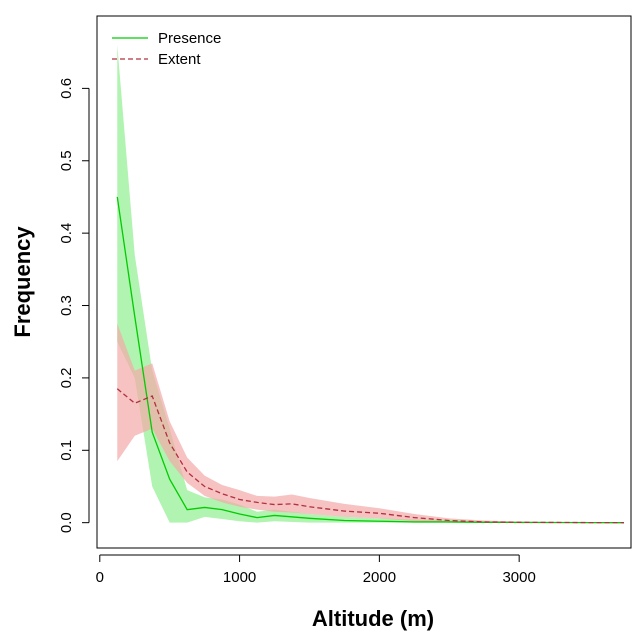 The width and height of the screenshot is (640, 632). I want to click on y-tick-label: 0.0, so click(66, 522).